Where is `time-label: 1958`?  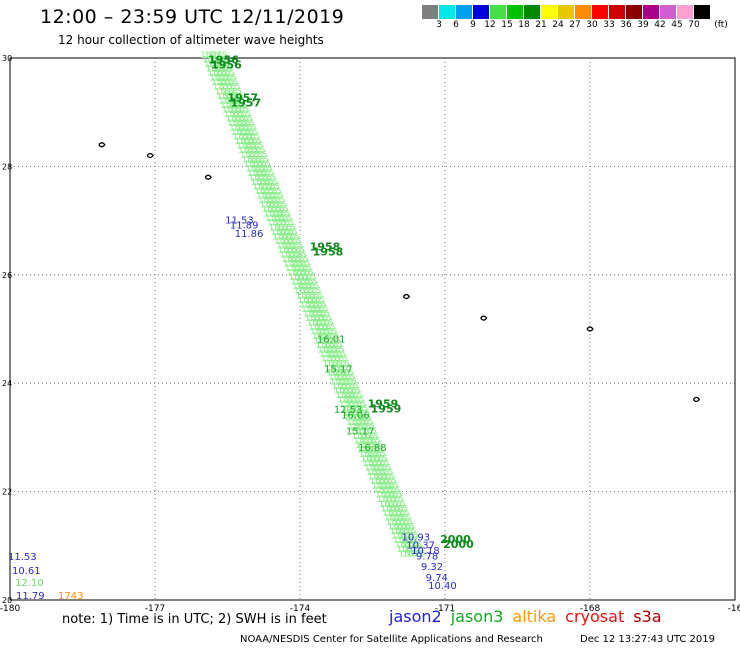
time-label: 1958 is located at coordinates (328, 251).